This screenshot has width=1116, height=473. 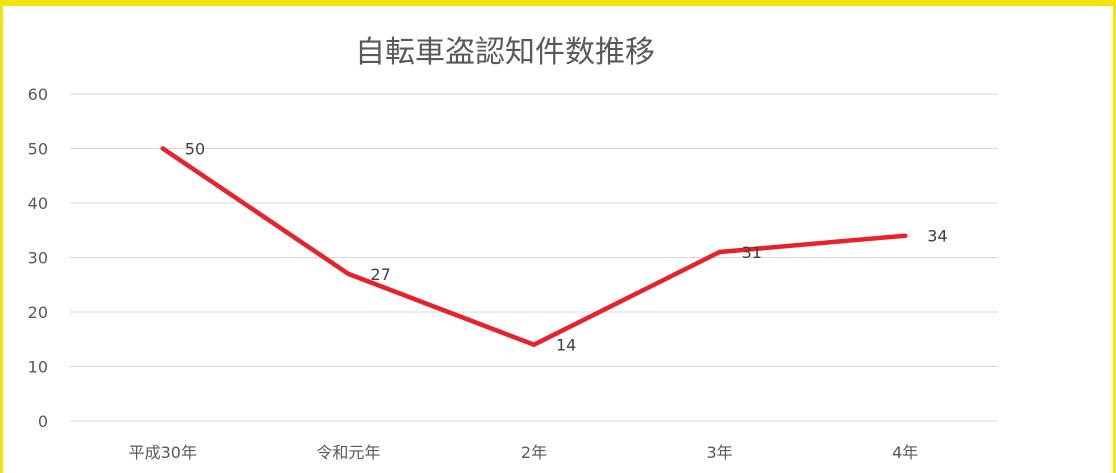 What do you see at coordinates (534, 452) in the screenshot?
I see `x-tick-label: 2年` at bounding box center [534, 452].